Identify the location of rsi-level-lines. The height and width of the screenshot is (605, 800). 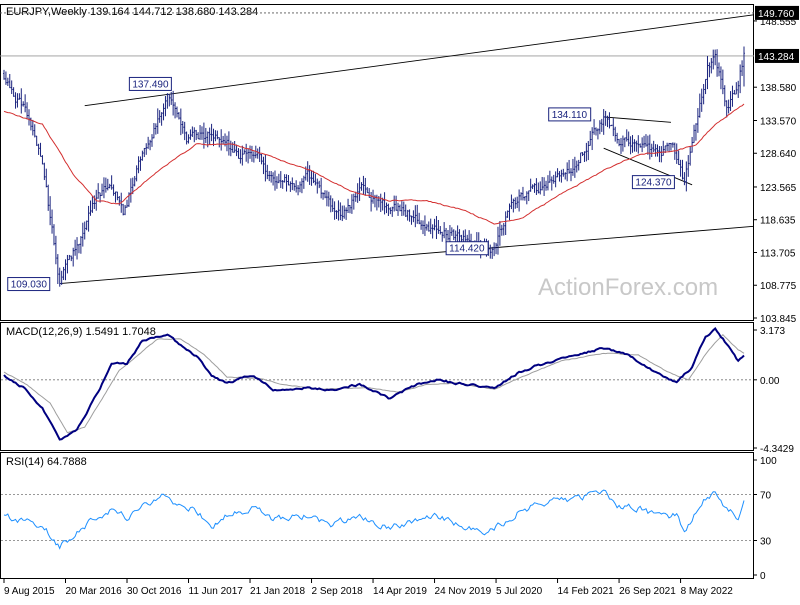
(377, 517).